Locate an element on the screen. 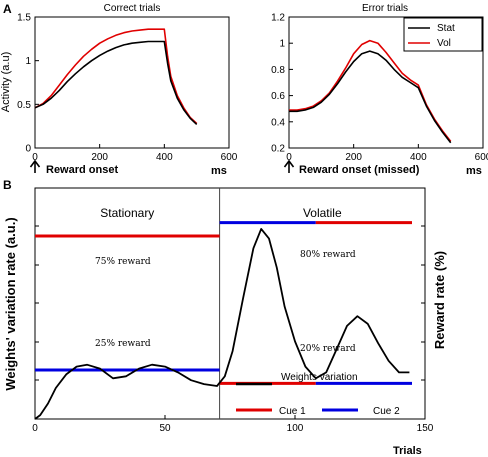 The image size is (488, 457). legend-error: Stat Vol is located at coordinates (443, 34).